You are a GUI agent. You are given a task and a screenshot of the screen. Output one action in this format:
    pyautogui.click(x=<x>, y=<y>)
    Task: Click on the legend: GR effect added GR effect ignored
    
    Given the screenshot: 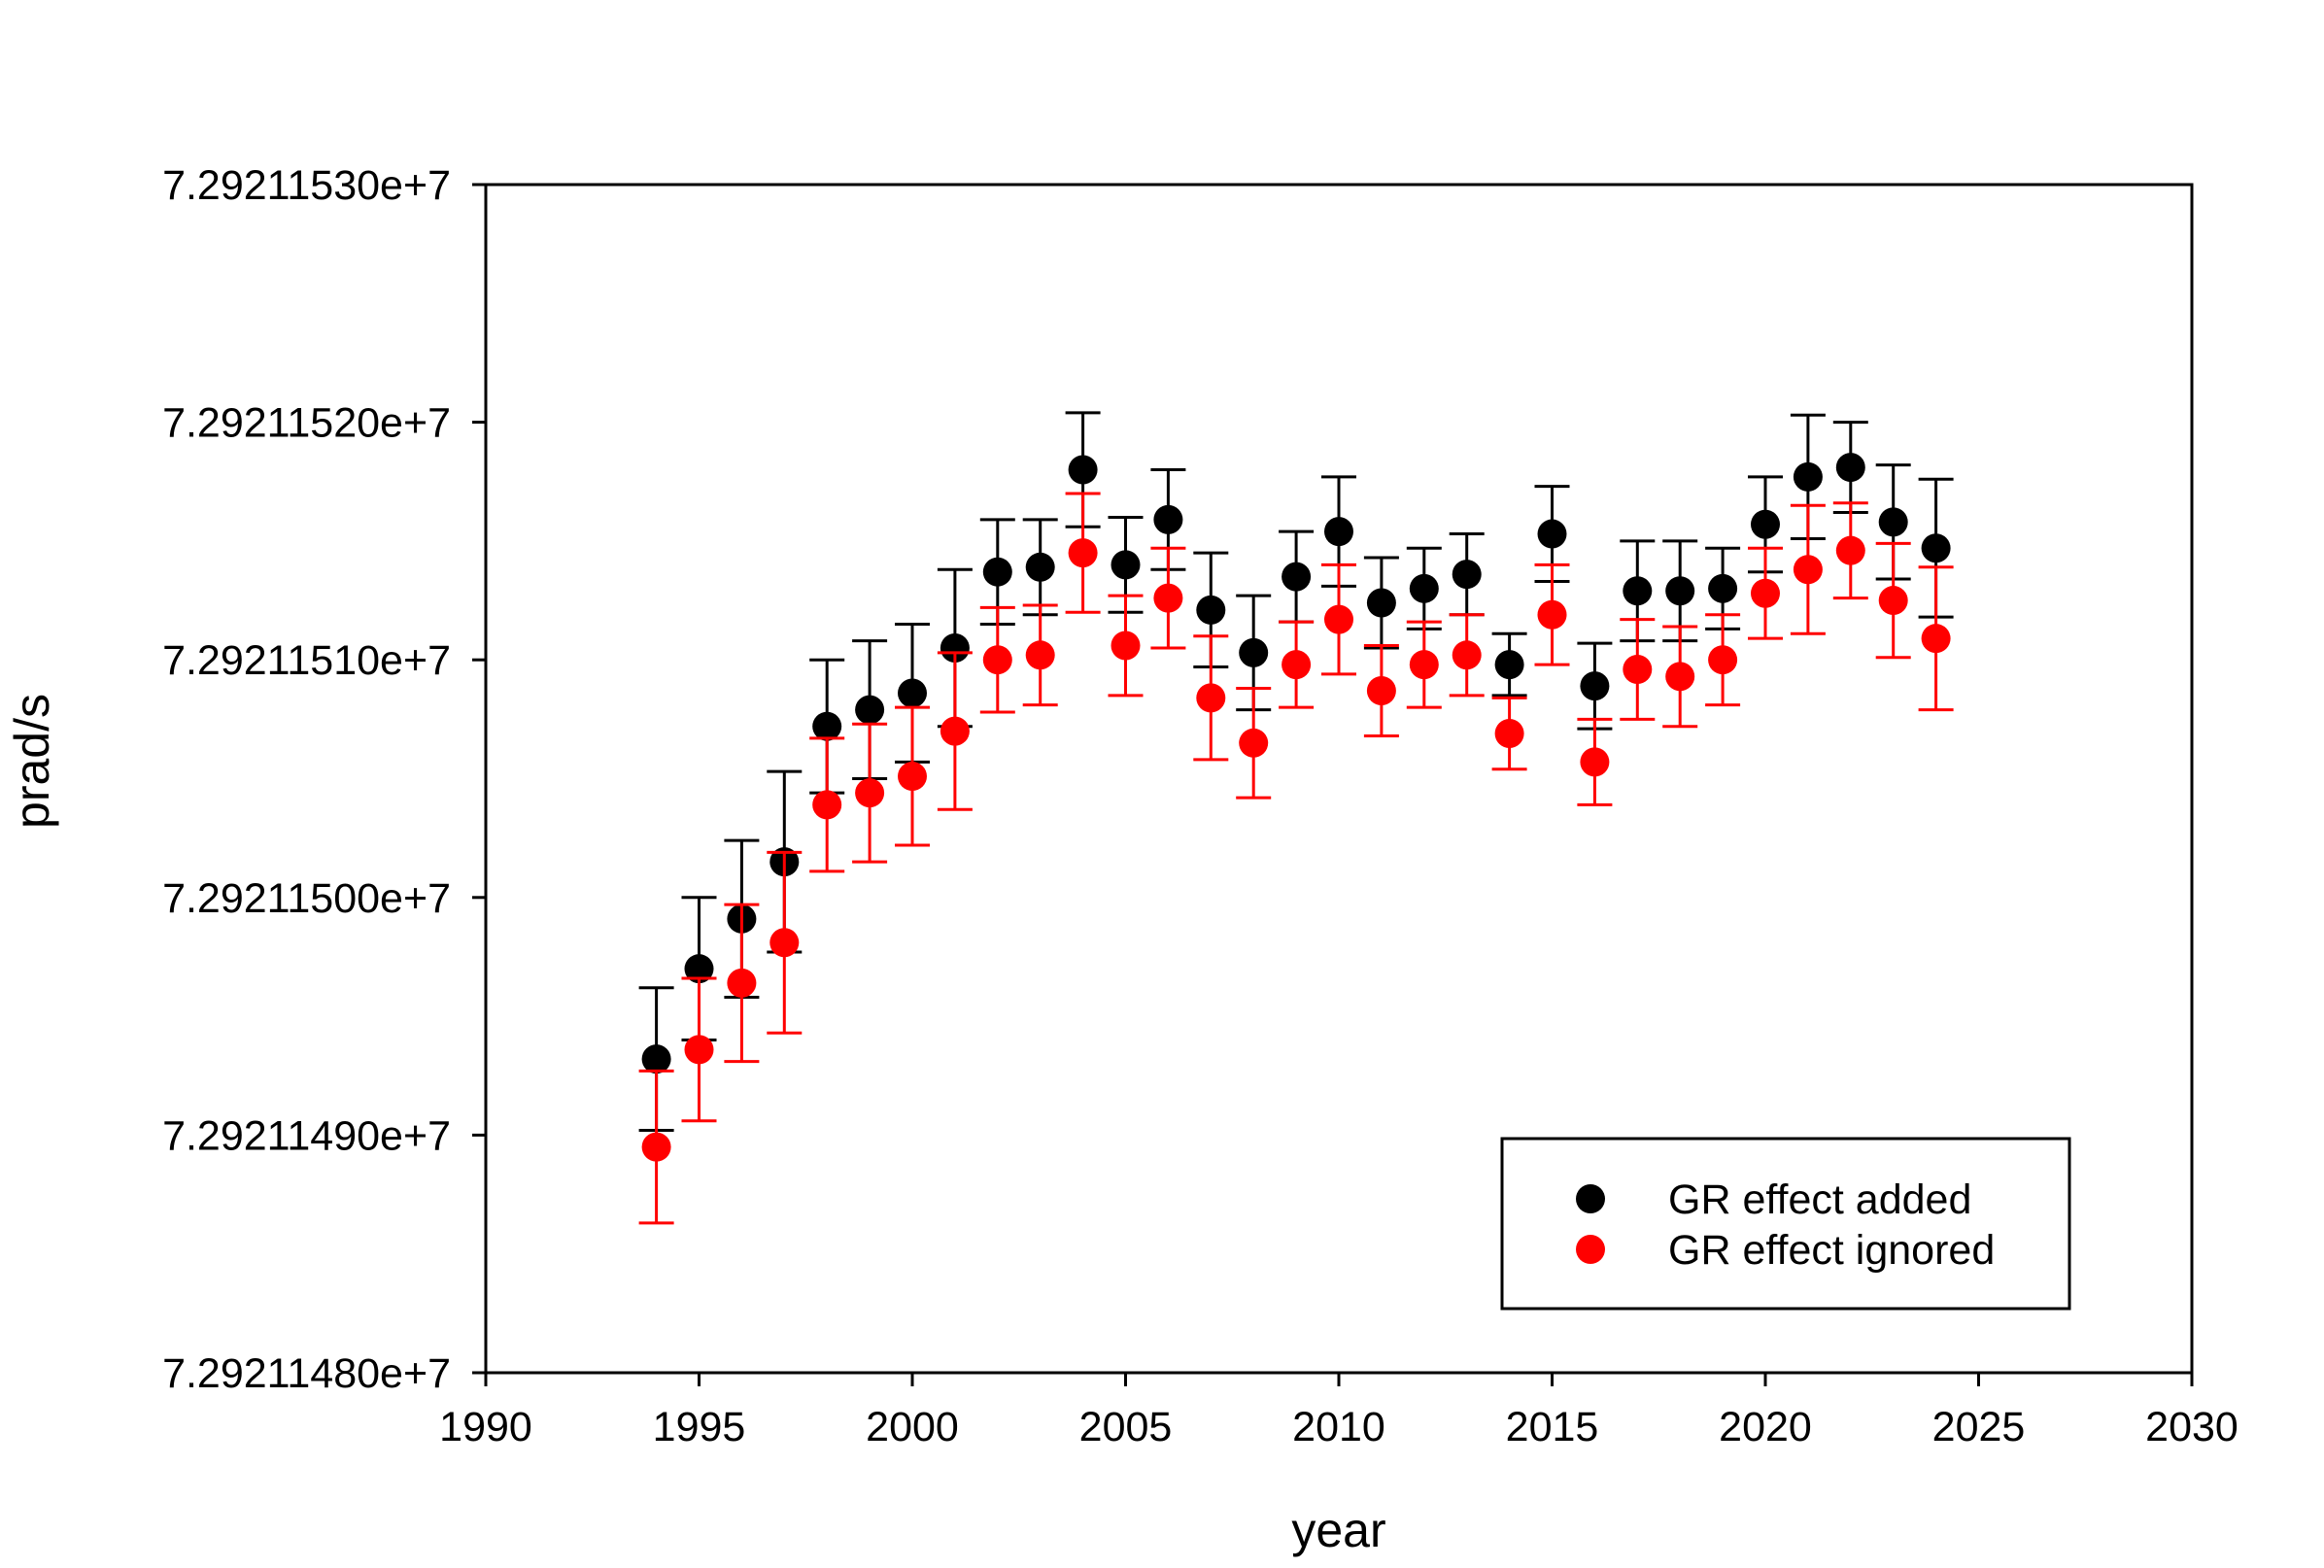 What is the action you would take?
    pyautogui.click(x=1786, y=1224)
    